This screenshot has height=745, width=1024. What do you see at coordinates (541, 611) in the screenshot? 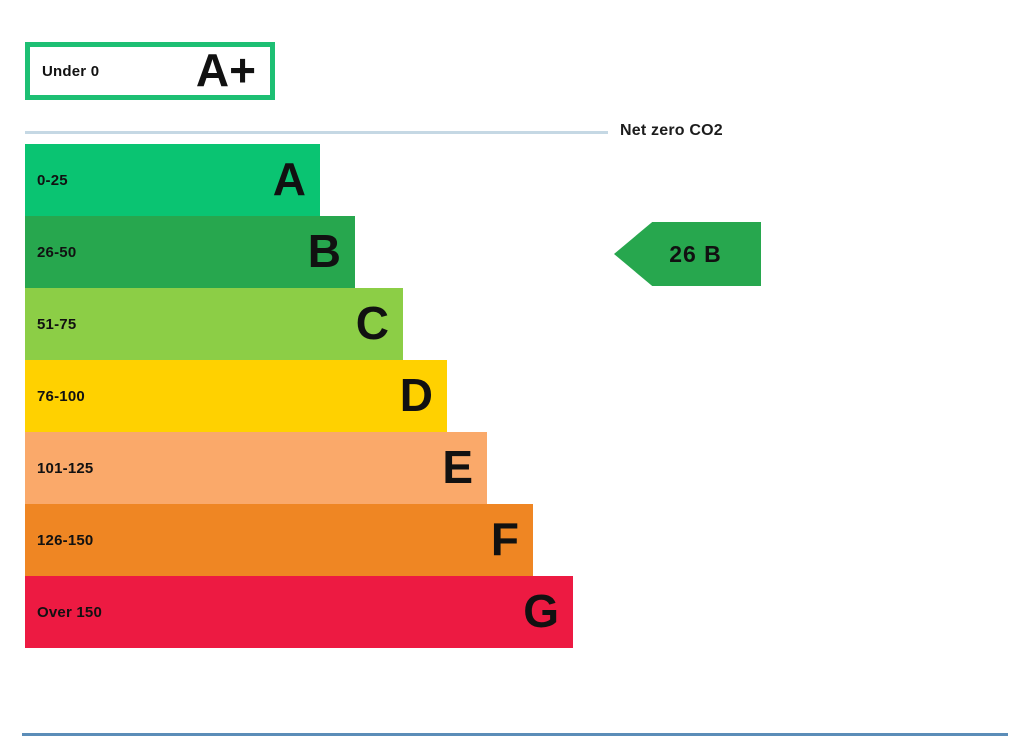
I see `band-letter-g: G` at bounding box center [541, 611].